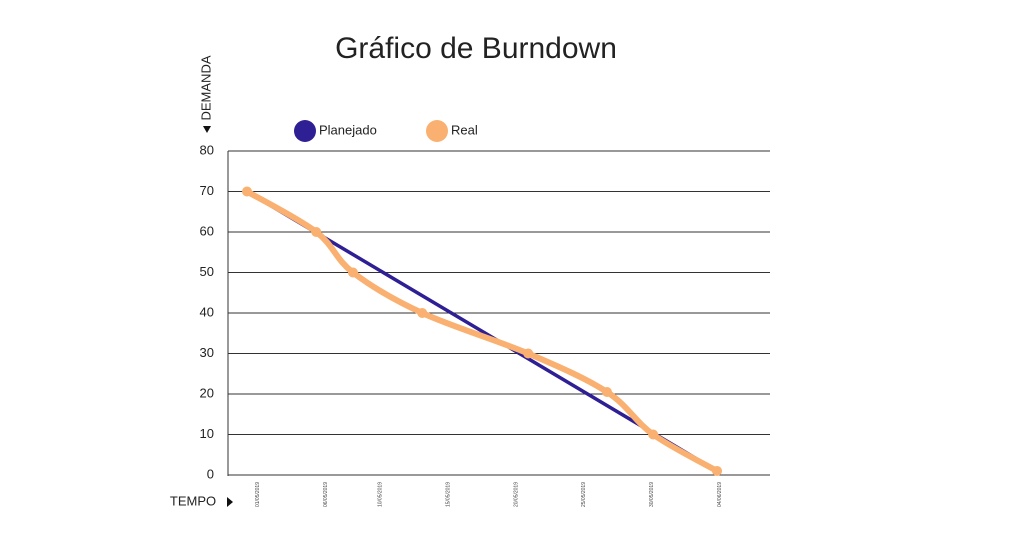  Describe the element at coordinates (207, 433) in the screenshot. I see `y-tick-label: 10` at that location.